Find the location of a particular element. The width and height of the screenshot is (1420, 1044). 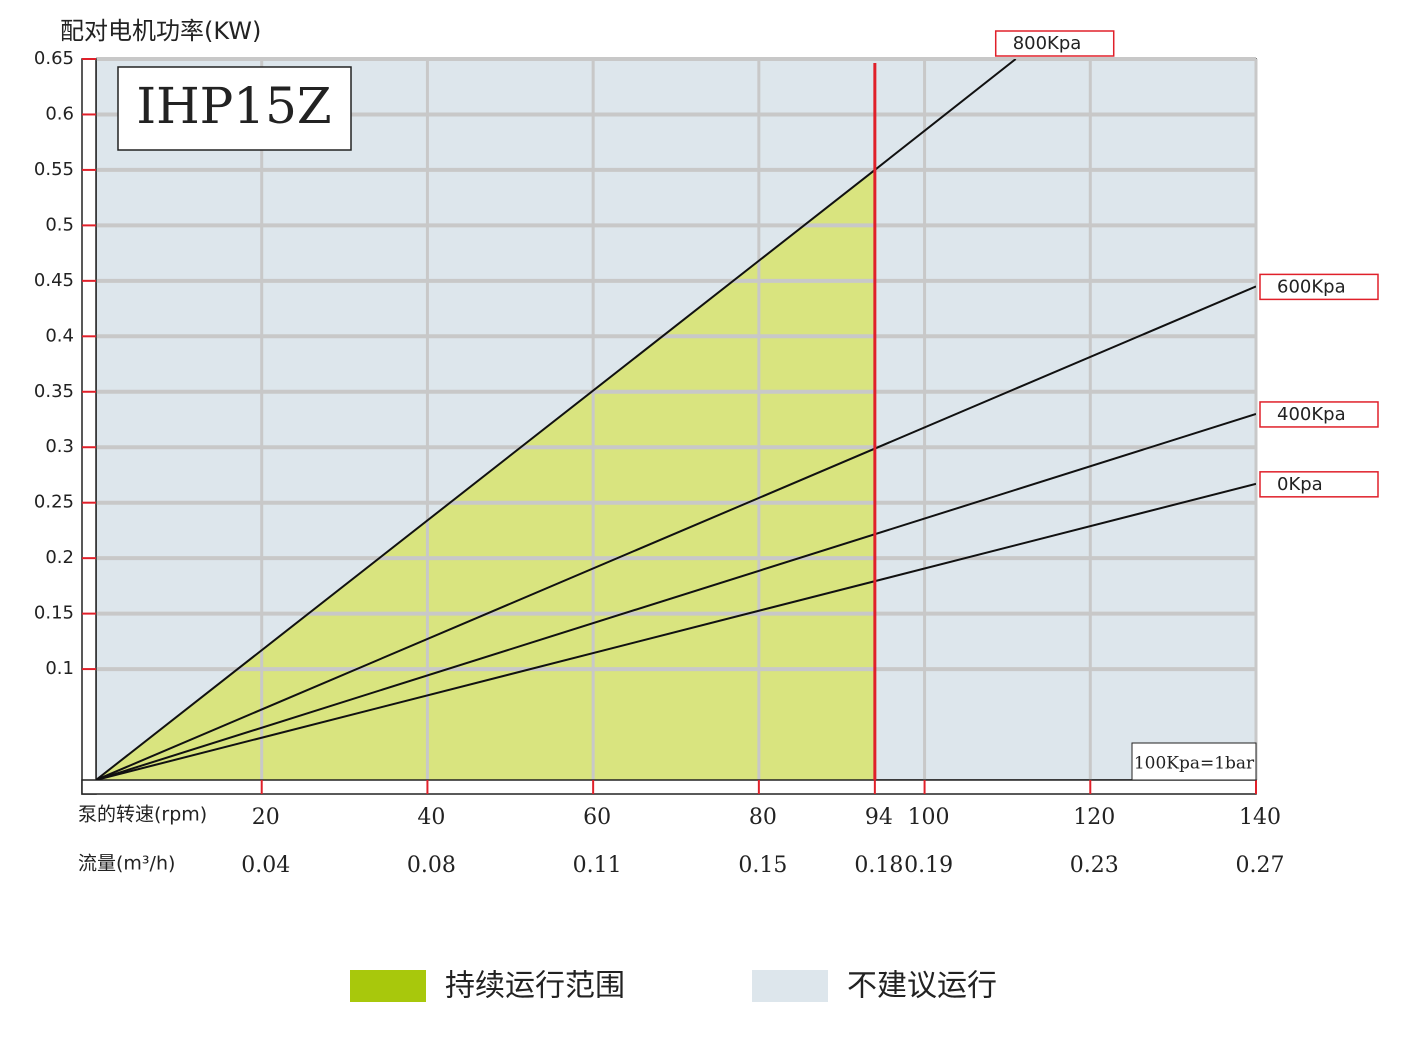

flow-axis-title: 流量(m³/h) is located at coordinates (126, 864).